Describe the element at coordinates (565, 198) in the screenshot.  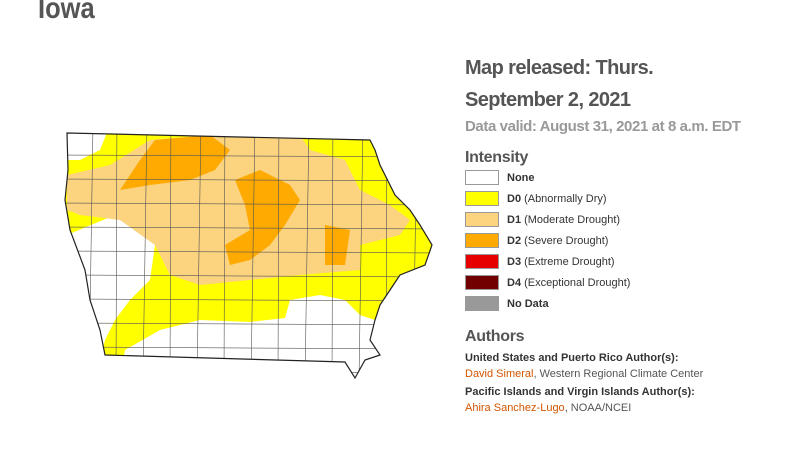
I see `legend-label: (Abnormally Dry)` at that location.